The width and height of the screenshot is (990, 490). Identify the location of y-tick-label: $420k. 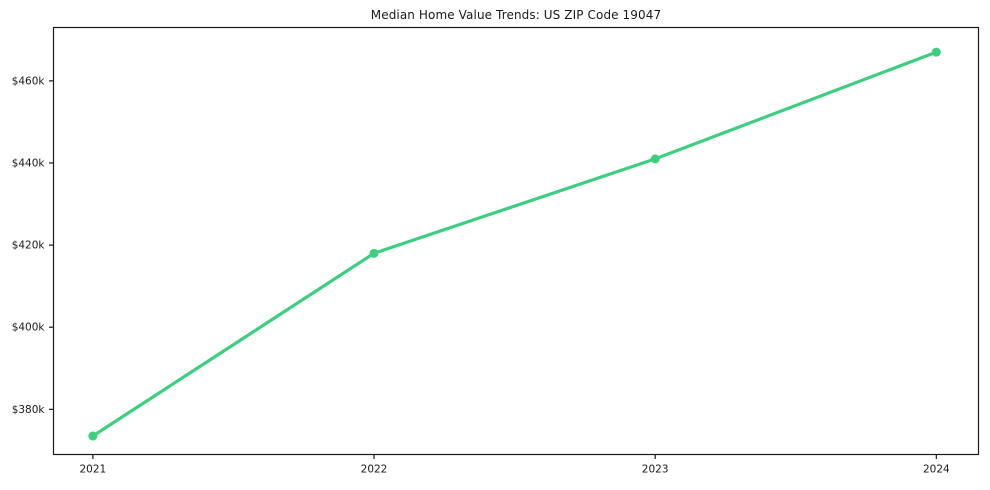
(29, 246).